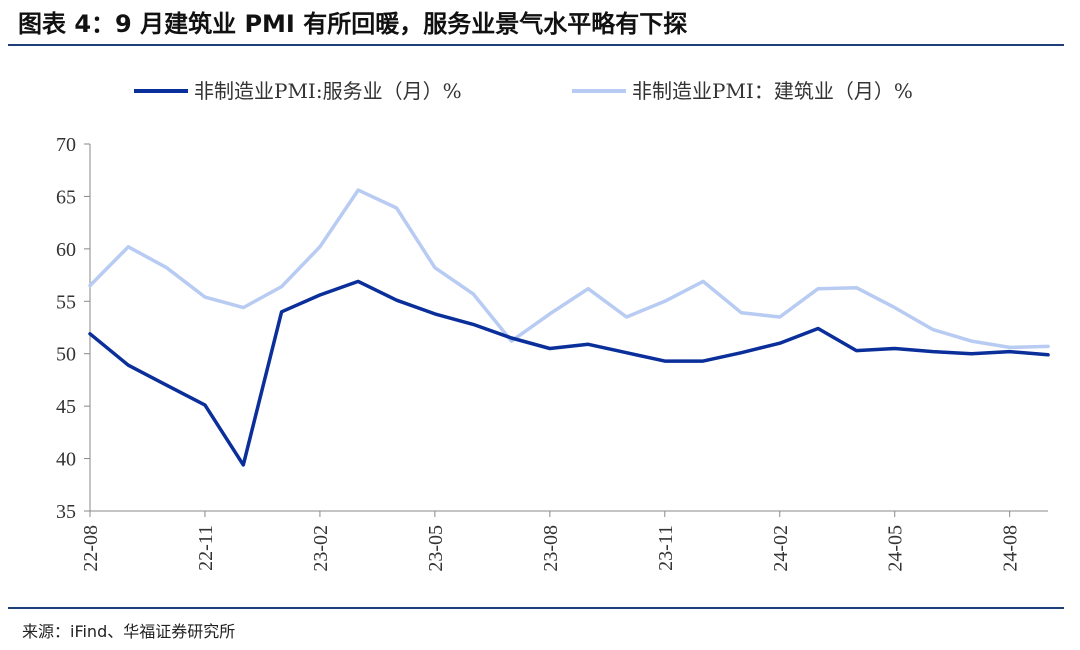 The height and width of the screenshot is (650, 1080). Describe the element at coordinates (781, 548) in the screenshot. I see `x-tick-label: 24-02` at that location.